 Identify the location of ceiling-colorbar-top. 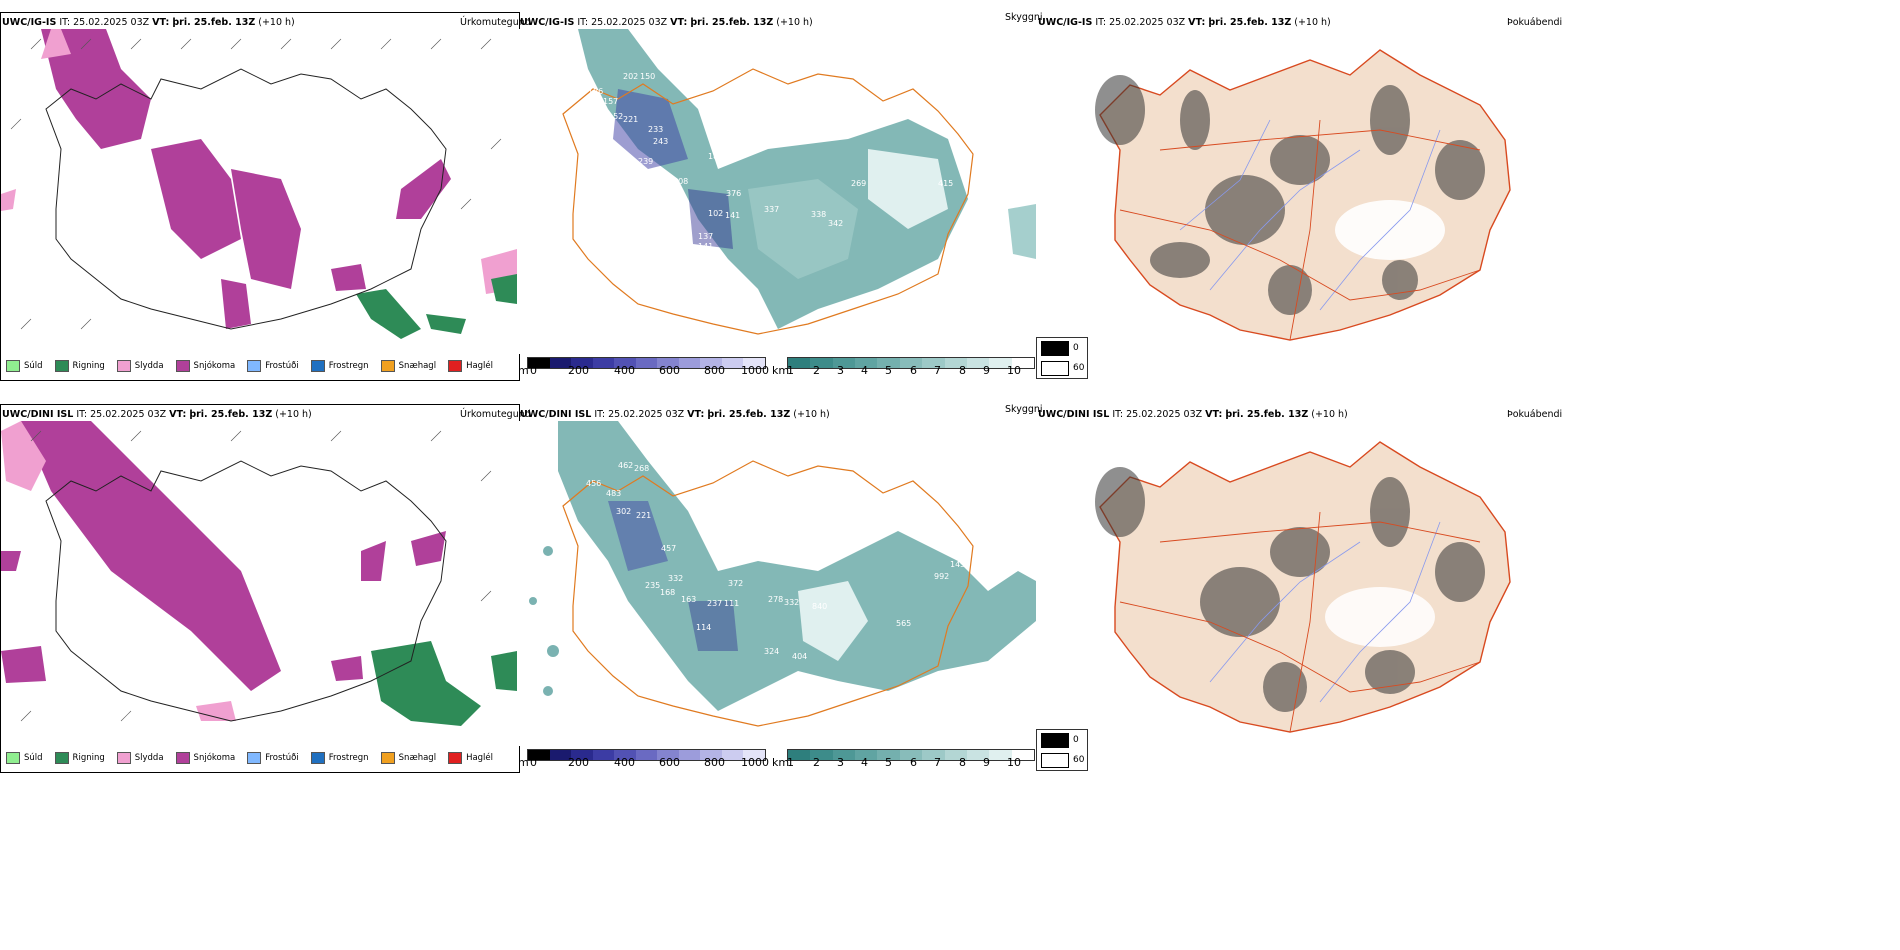
(646, 363).